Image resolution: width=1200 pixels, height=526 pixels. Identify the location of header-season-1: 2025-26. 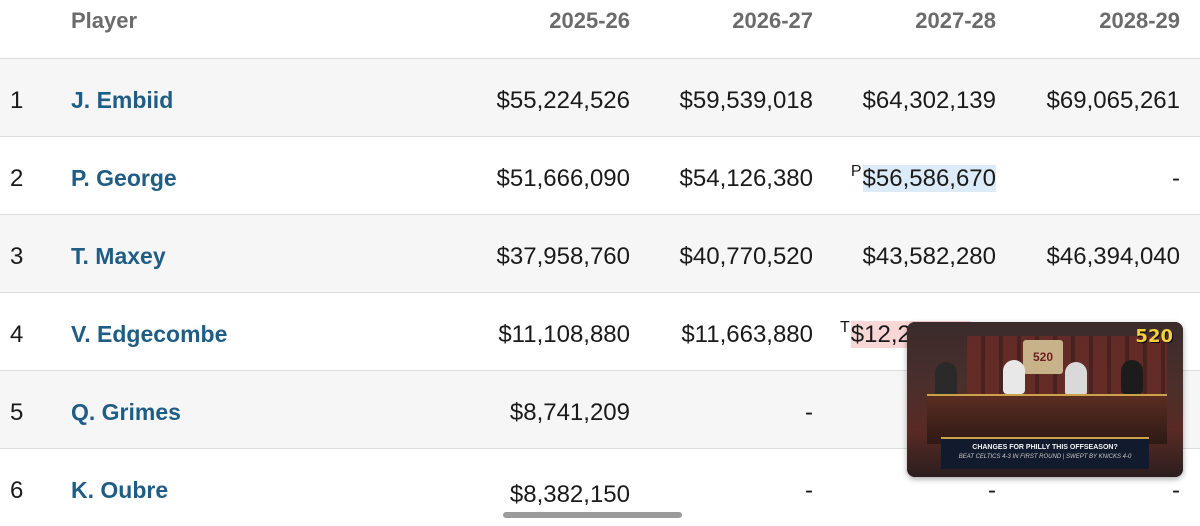
(589, 20).